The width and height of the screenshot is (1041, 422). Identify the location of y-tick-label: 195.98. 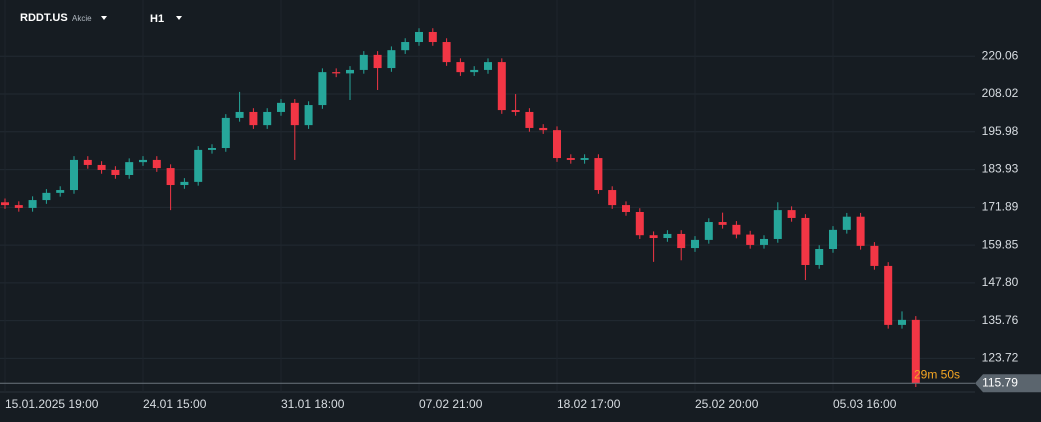
(1000, 131).